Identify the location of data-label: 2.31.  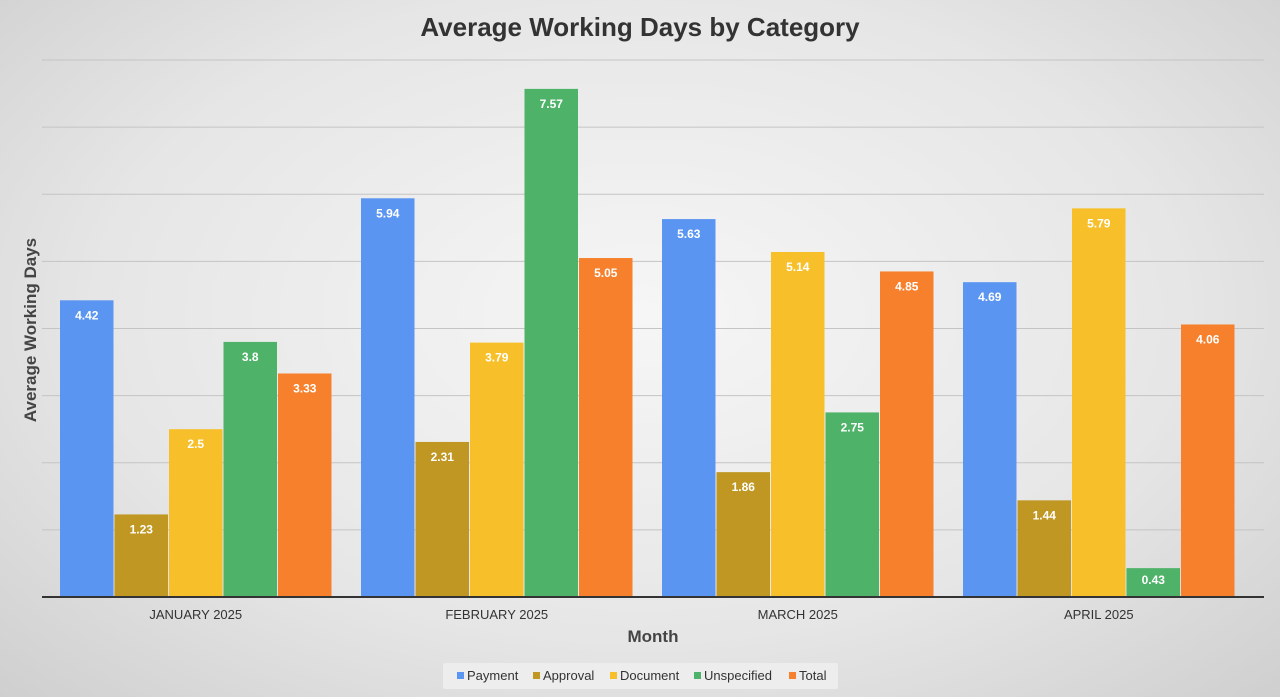
(443, 457).